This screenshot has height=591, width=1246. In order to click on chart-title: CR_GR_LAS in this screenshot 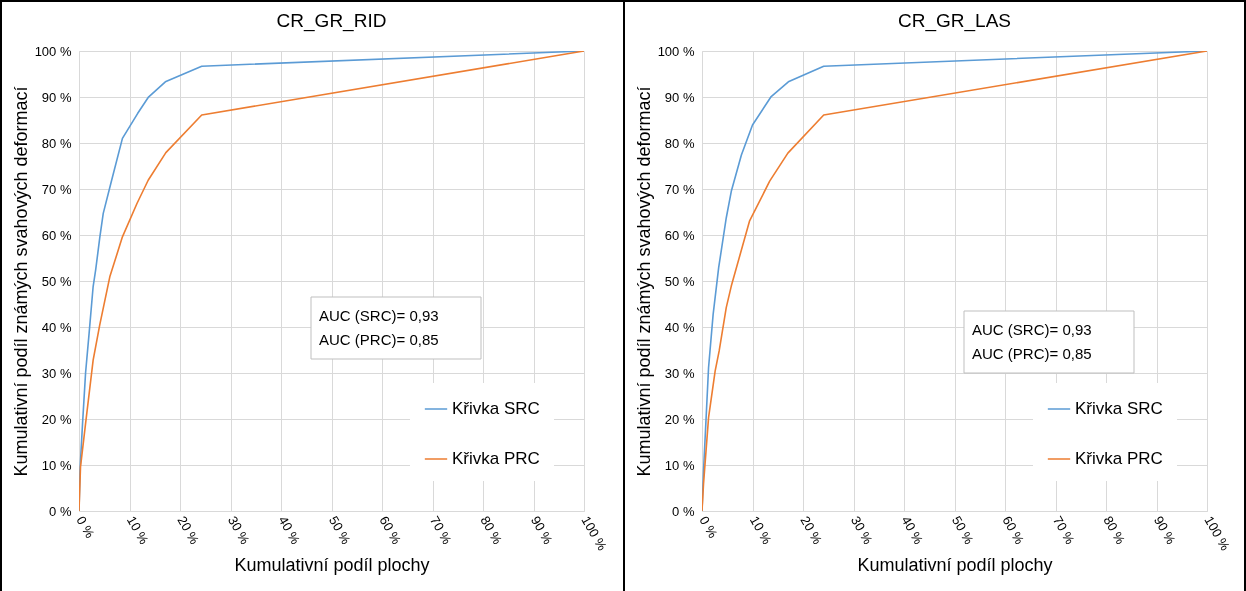, I will do `click(954, 21)`.